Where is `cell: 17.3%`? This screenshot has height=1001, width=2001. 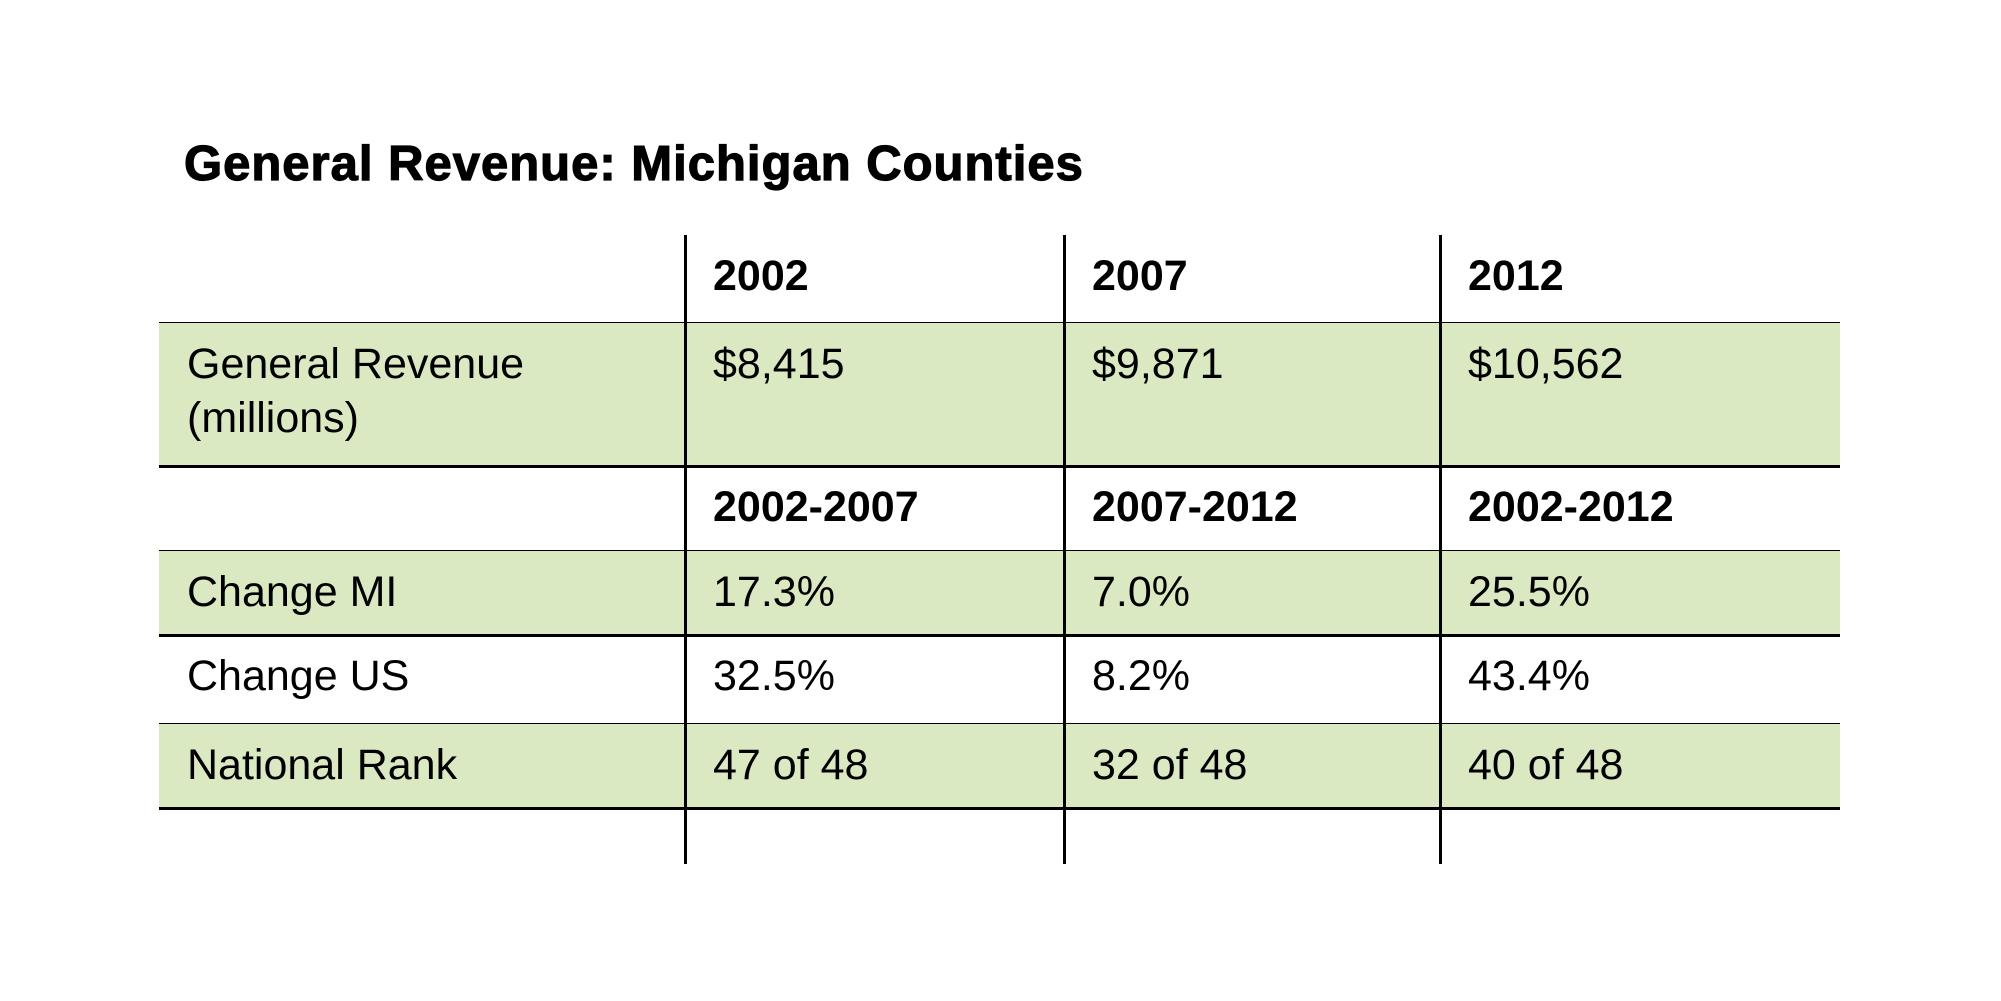
cell: 17.3% is located at coordinates (774, 592).